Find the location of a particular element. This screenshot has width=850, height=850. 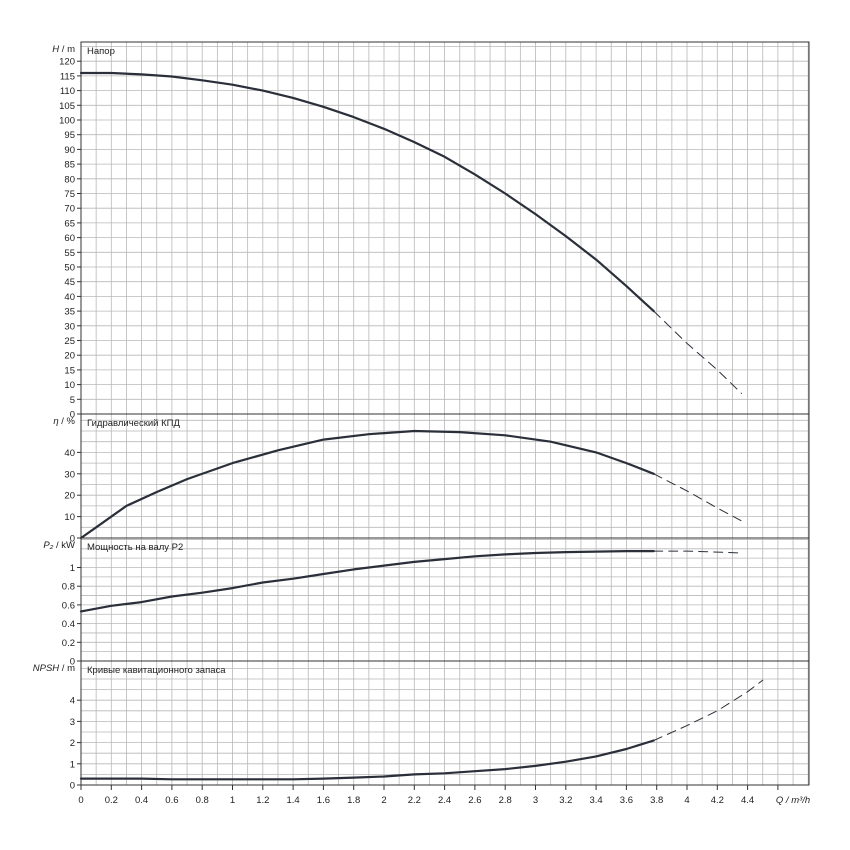

y-tick-label: 2 is located at coordinates (72, 743).